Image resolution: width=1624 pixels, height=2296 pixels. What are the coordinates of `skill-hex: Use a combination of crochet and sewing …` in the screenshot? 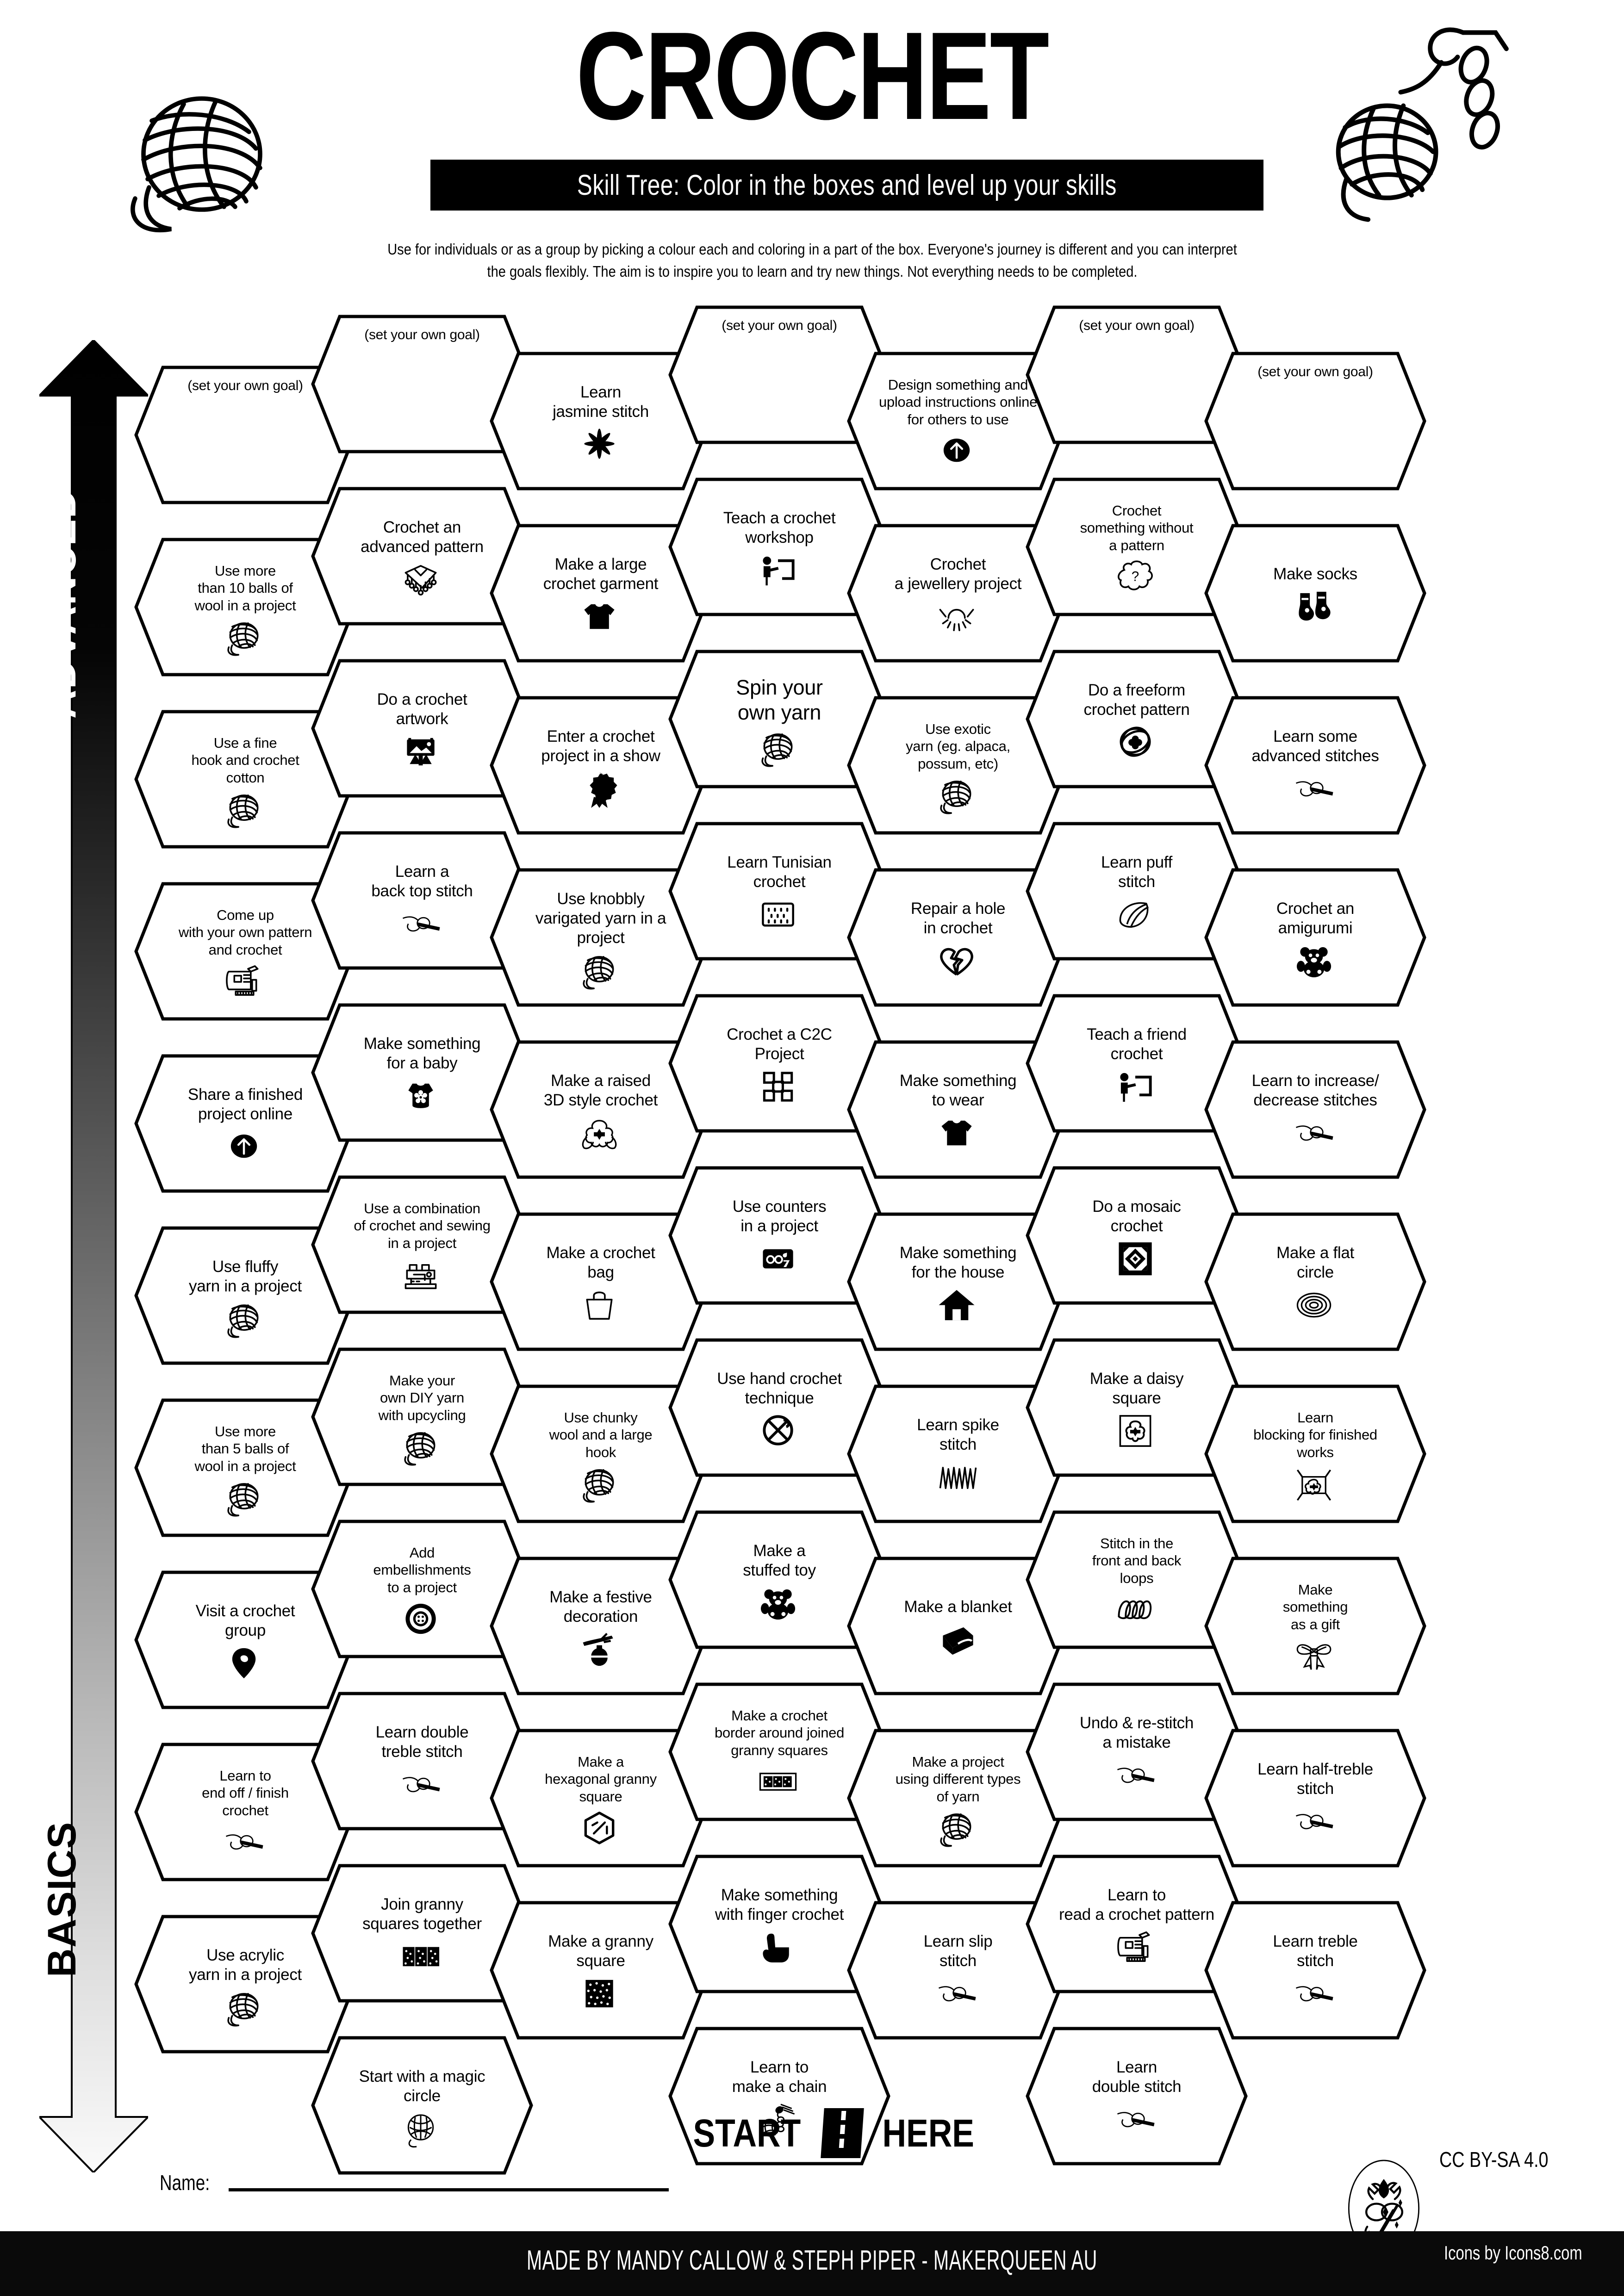 It's located at (422, 1244).